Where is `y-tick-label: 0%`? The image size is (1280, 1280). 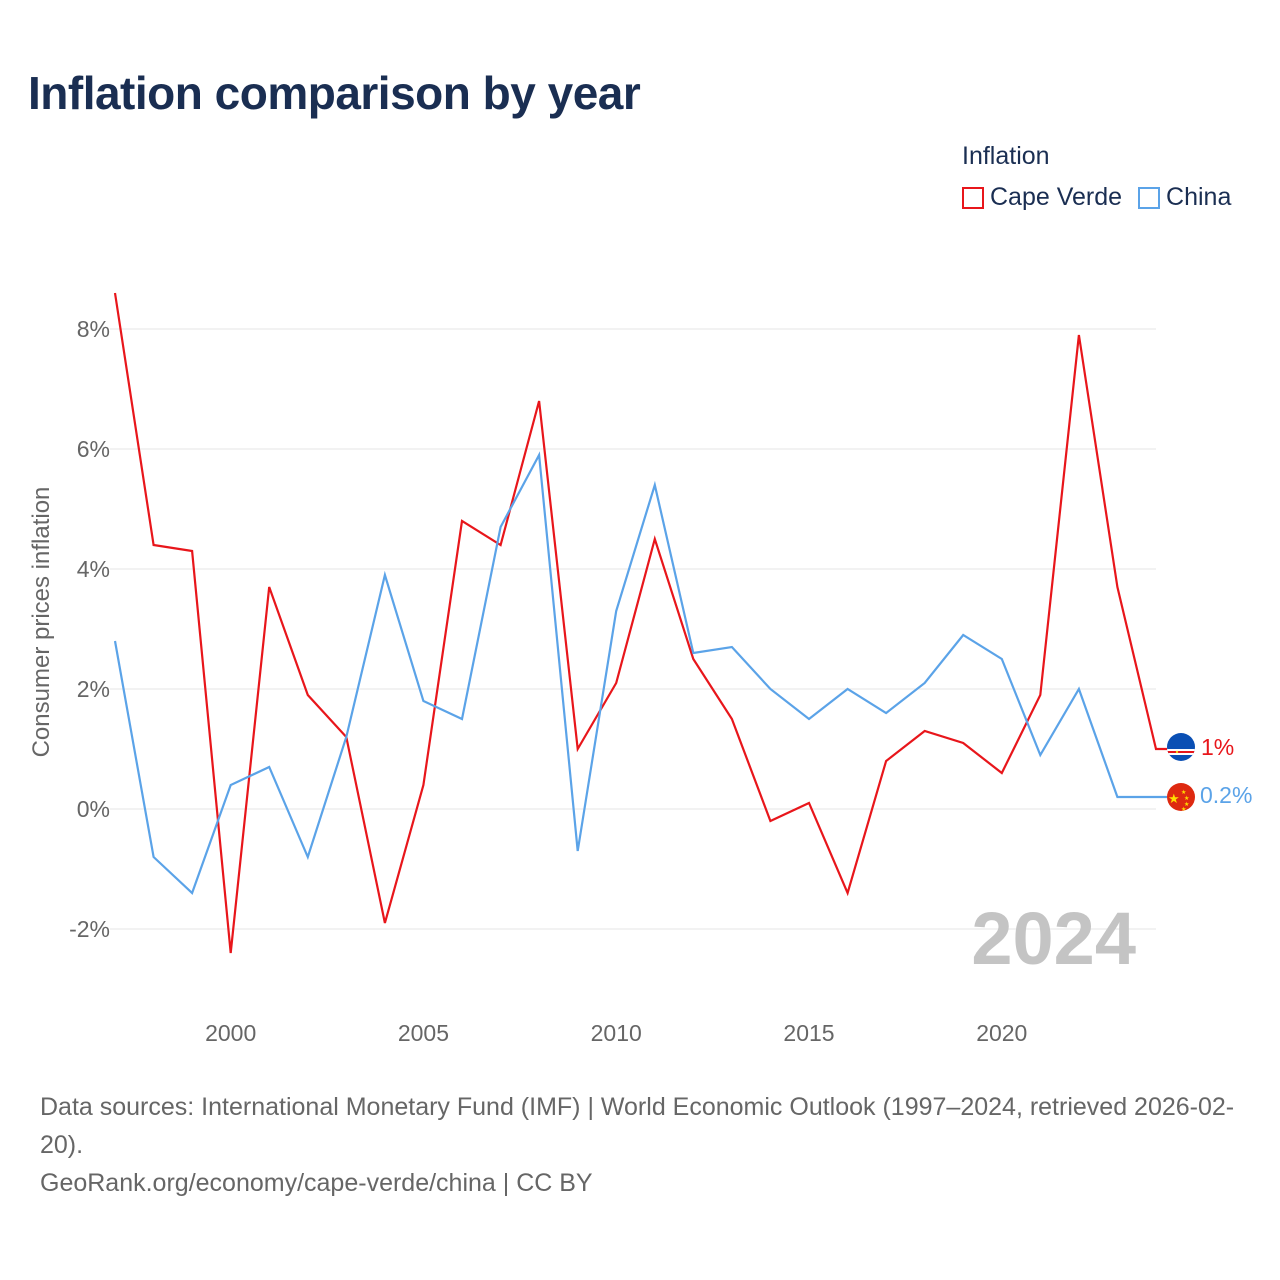 y-tick-label: 0% is located at coordinates (93, 809).